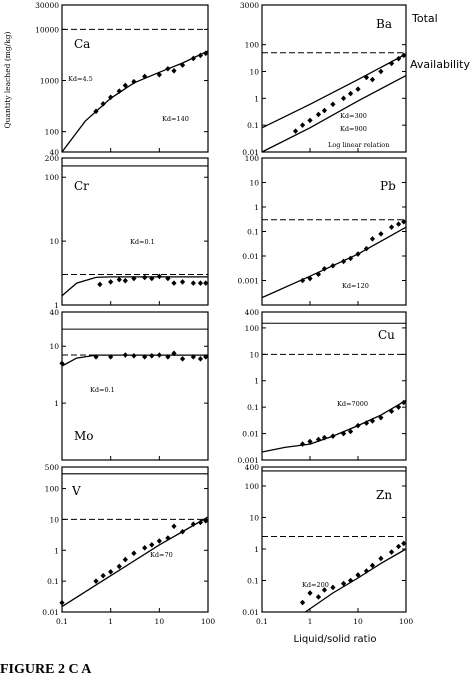 Image resolution: width=474 pixels, height=680 pixels. What do you see at coordinates (315, 585) in the screenshot?
I see `kd-annotation: Kd=200` at bounding box center [315, 585].